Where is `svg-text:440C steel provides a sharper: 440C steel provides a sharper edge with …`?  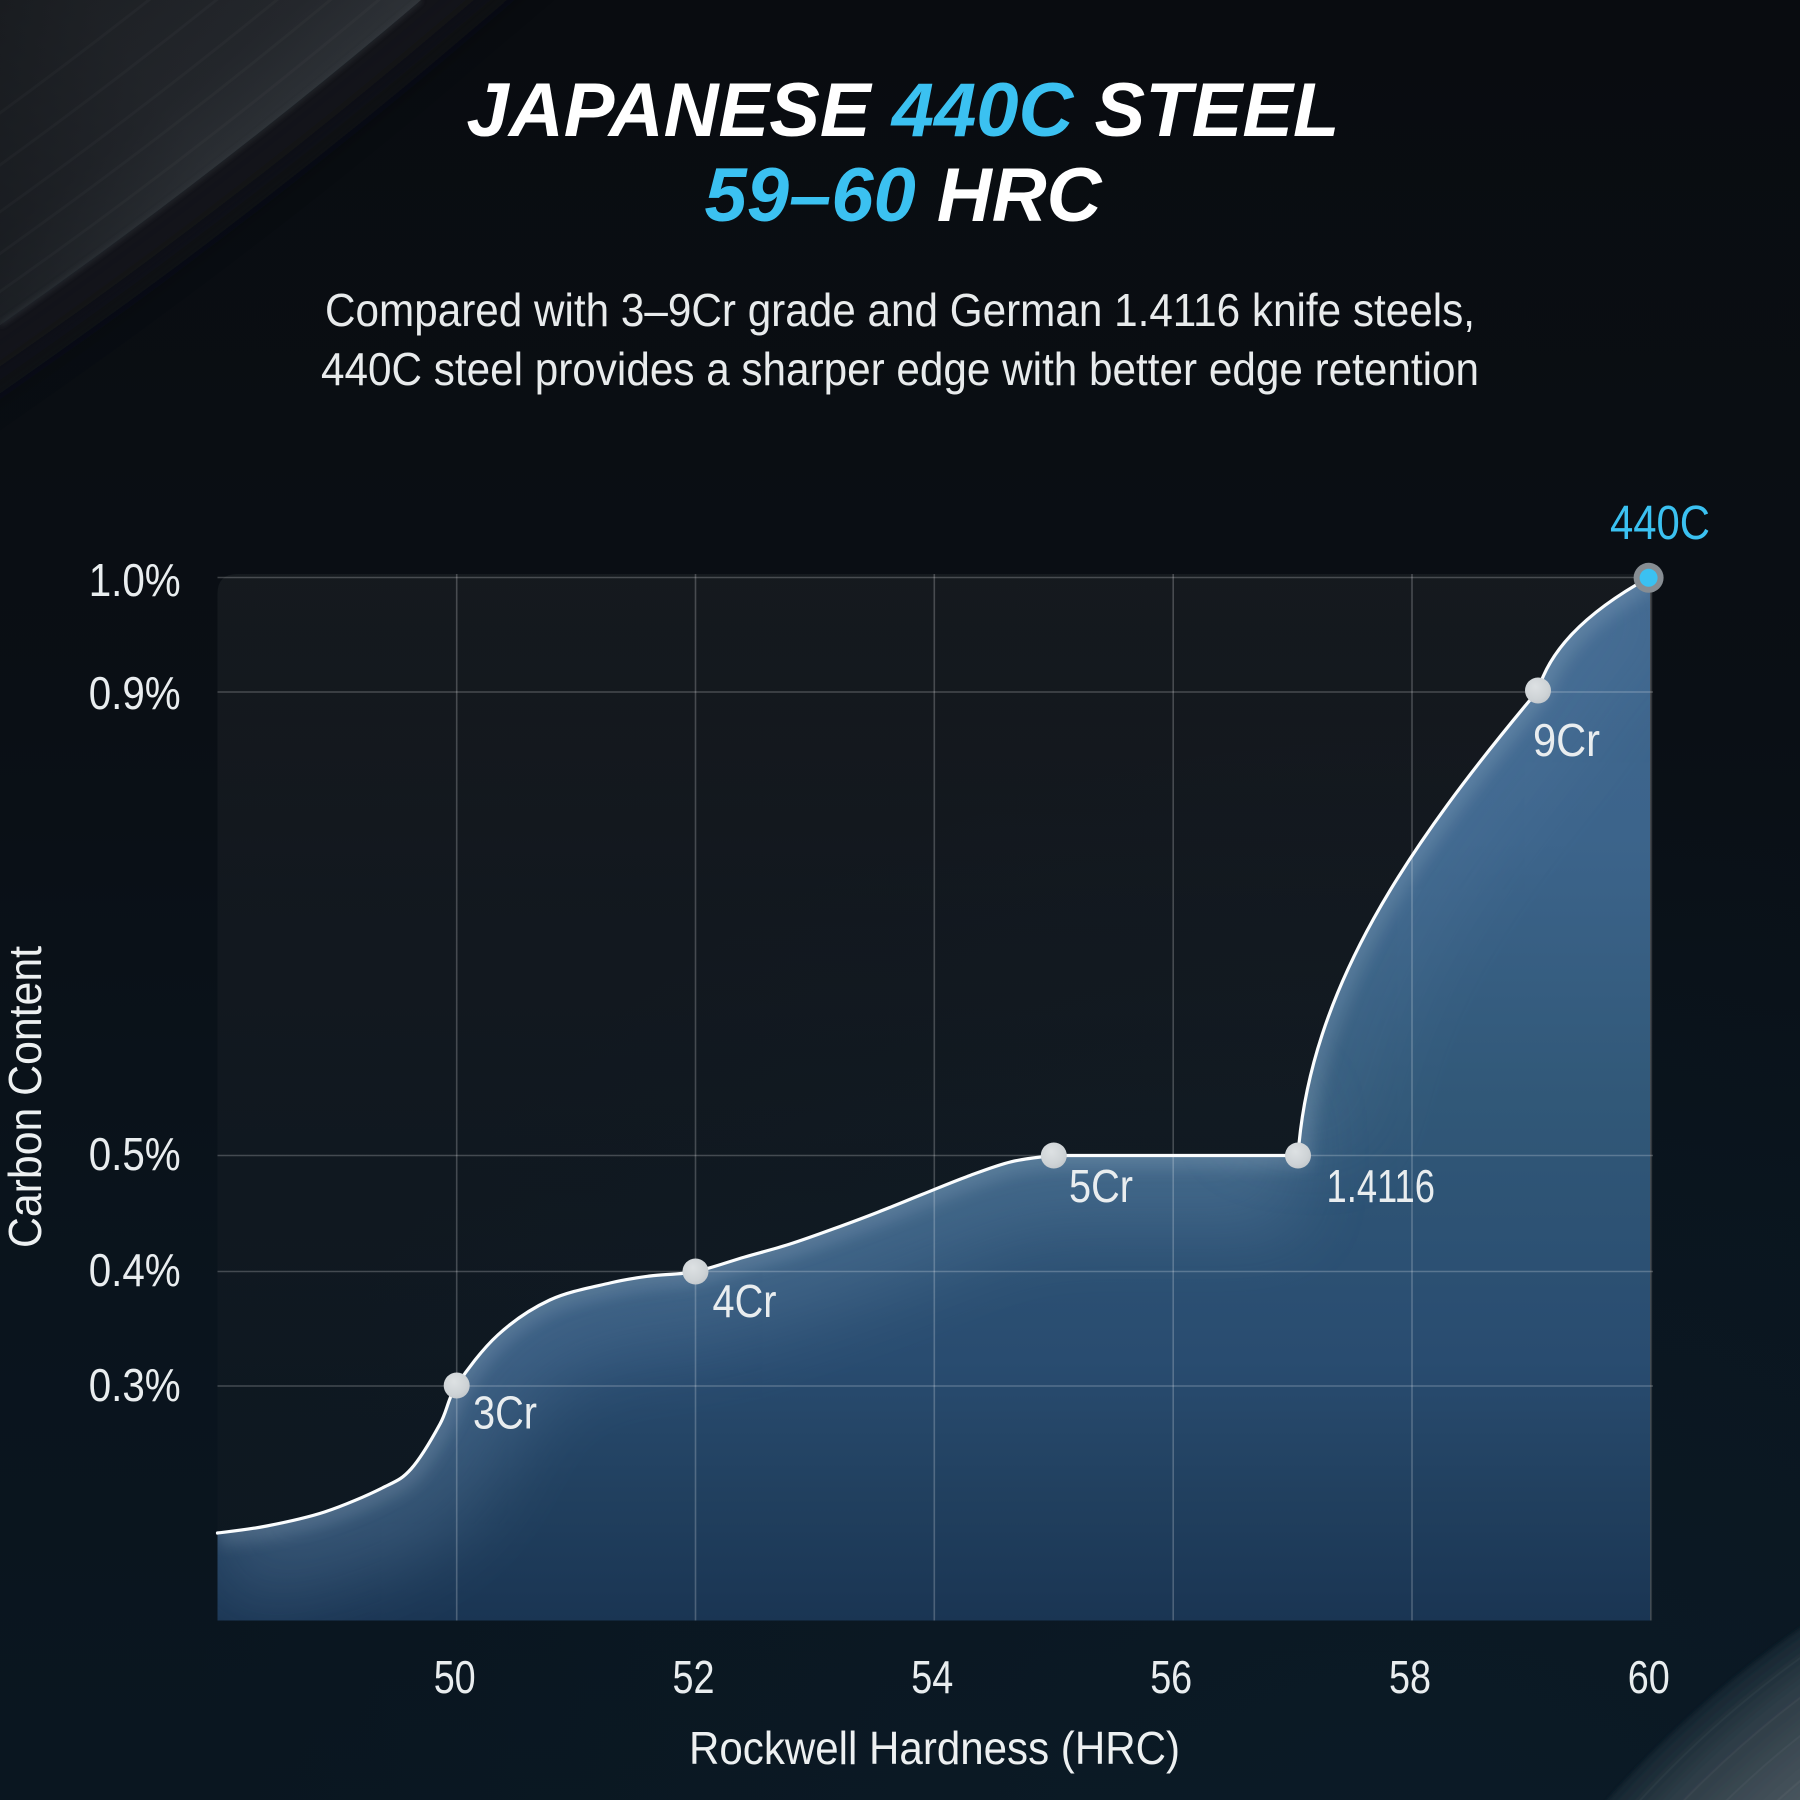 svg-text:440C steel provides a sharper: 440C steel provides a sharper edge with … is located at coordinates (900, 369).